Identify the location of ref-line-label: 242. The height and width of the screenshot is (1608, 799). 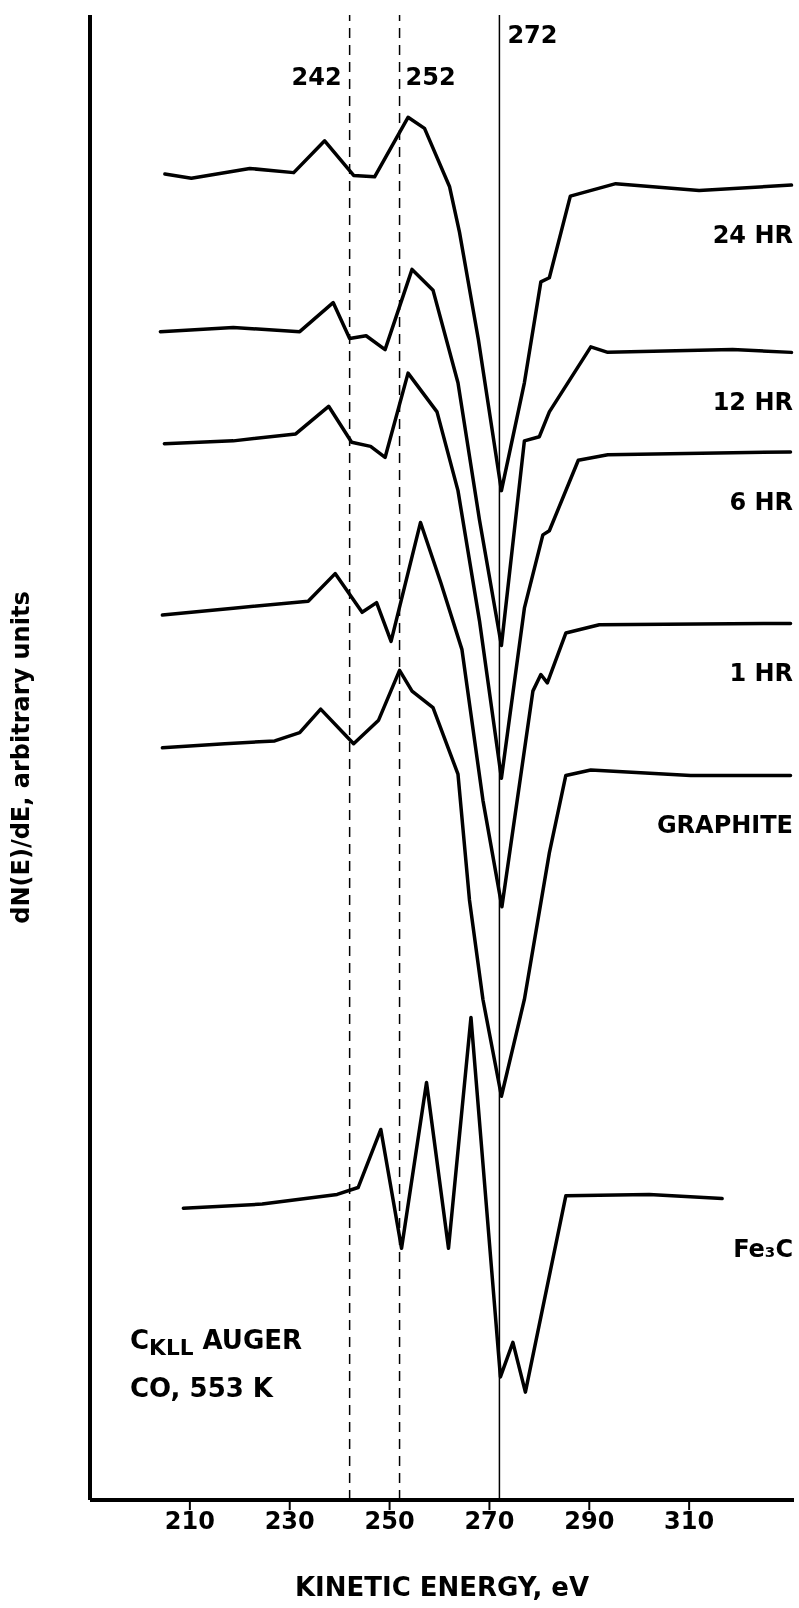
(316, 77).